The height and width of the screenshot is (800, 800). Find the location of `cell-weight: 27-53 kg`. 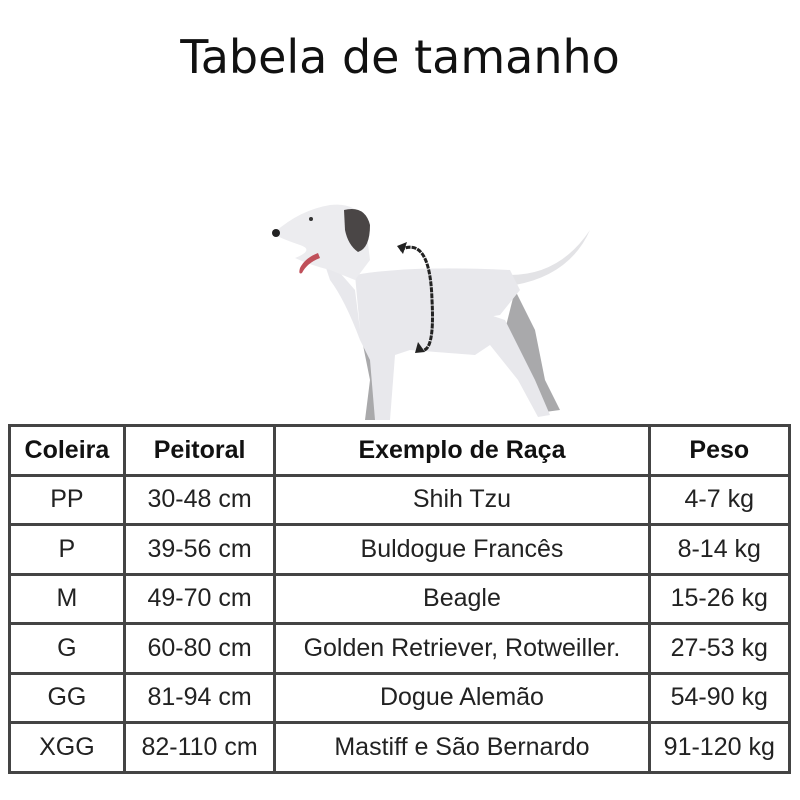

cell-weight: 27-53 kg is located at coordinates (719, 648).